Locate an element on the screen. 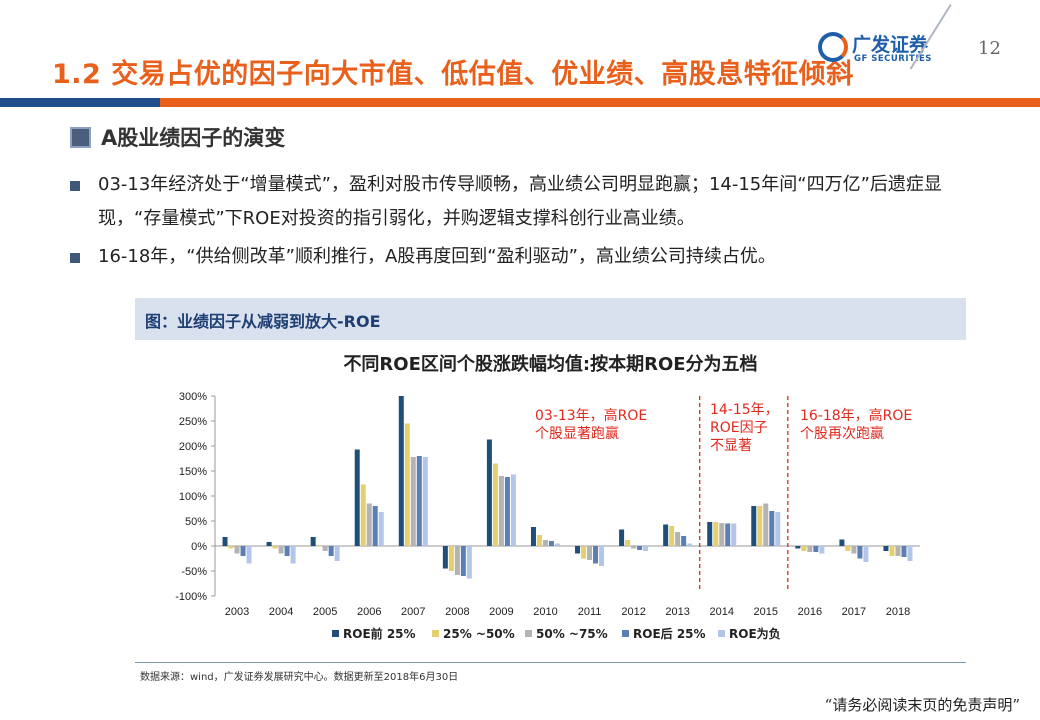  chart-annotation: 不显著 is located at coordinates (731, 446).